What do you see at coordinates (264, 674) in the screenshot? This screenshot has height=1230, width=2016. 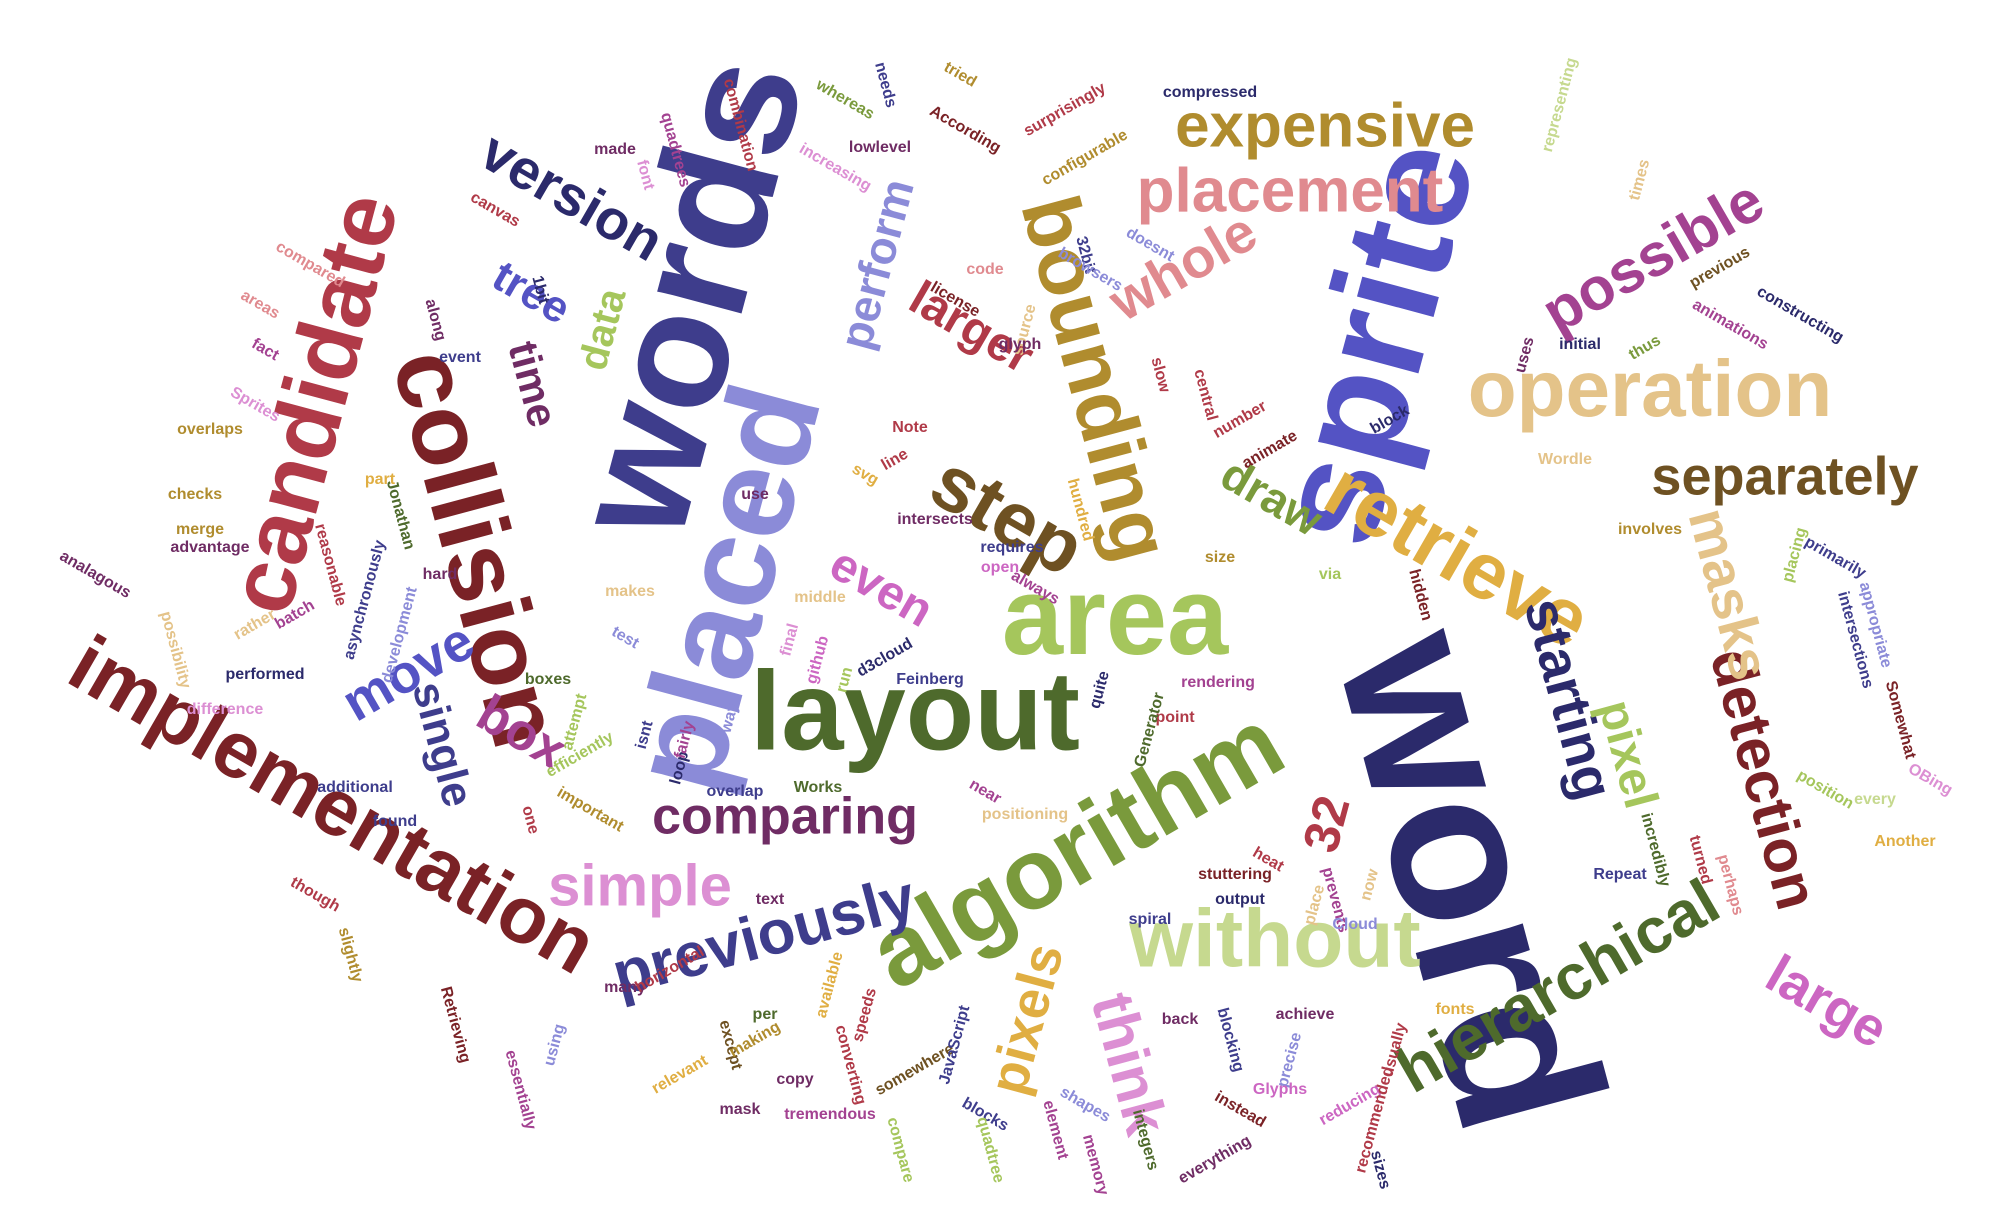 I see `cloud-word-performed: performed` at bounding box center [264, 674].